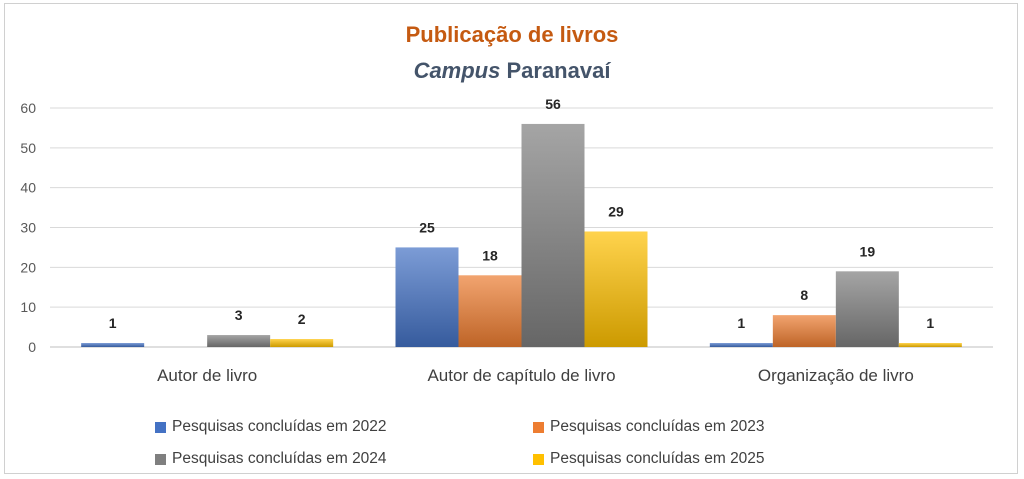  I want to click on legend-item: Pesquisas concluídas em 2023, so click(649, 427).